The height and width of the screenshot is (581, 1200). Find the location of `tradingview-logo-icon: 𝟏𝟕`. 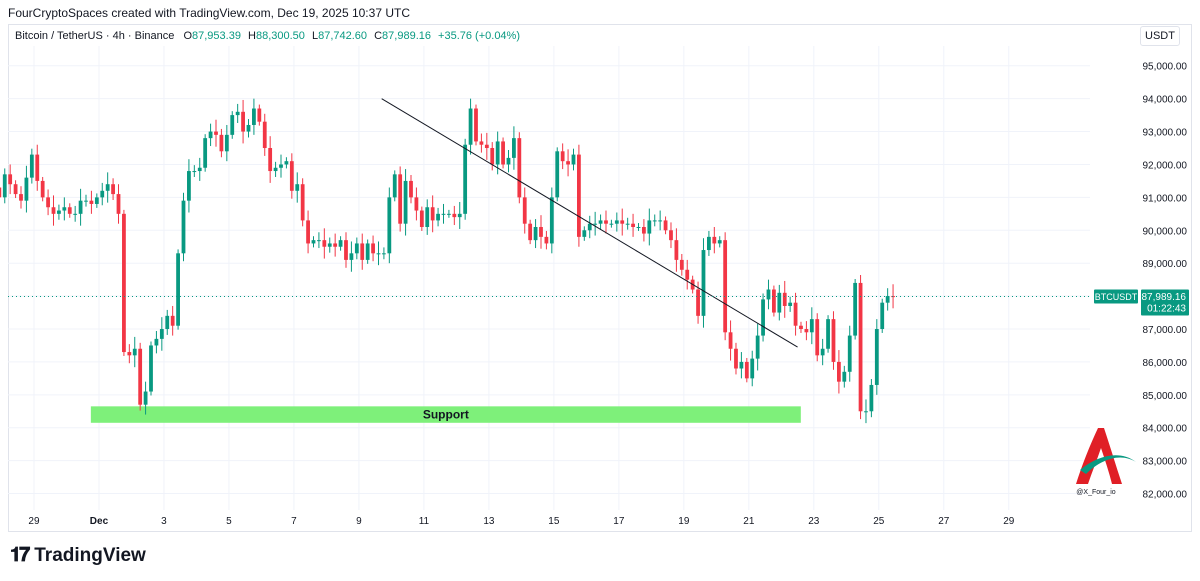

tradingview-logo-icon: 𝟏𝟕 is located at coordinates (20, 555).